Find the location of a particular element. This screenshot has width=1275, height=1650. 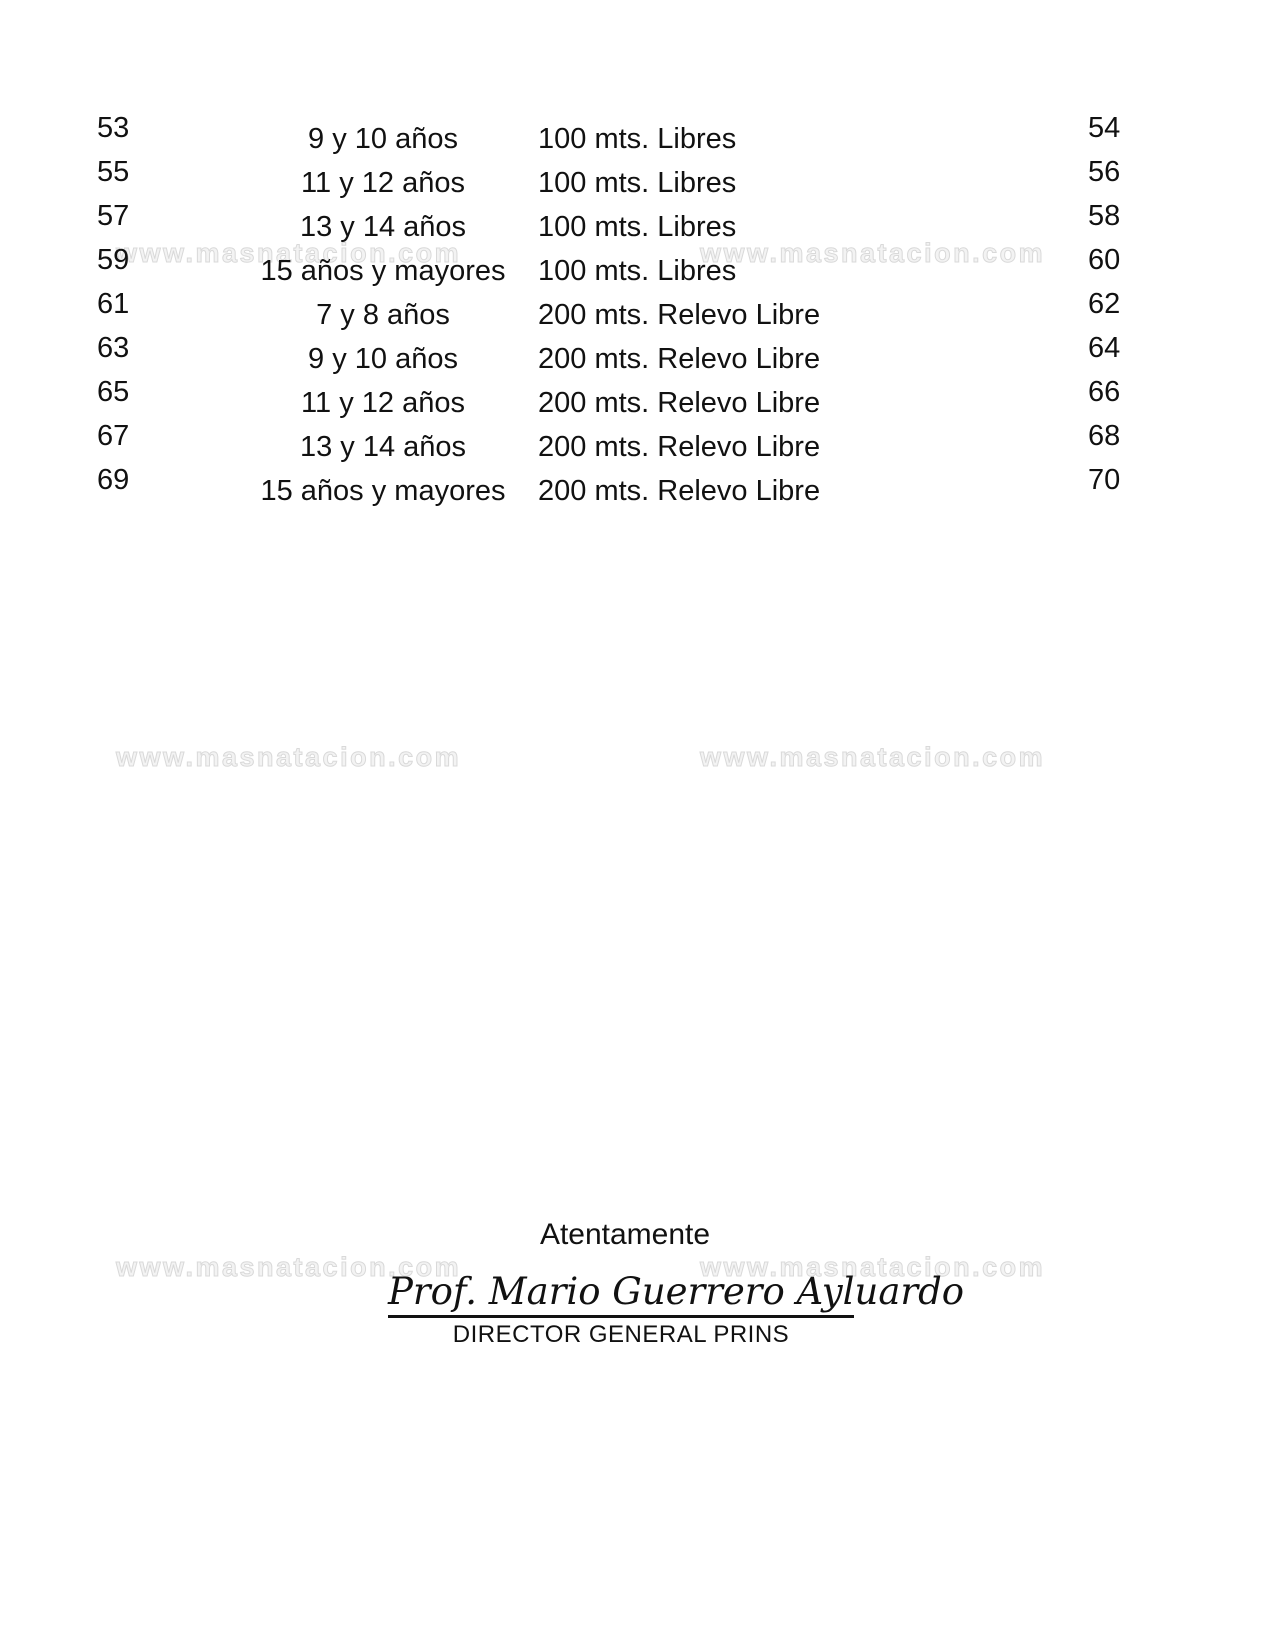

event-number-left: 61 is located at coordinates (113, 304).